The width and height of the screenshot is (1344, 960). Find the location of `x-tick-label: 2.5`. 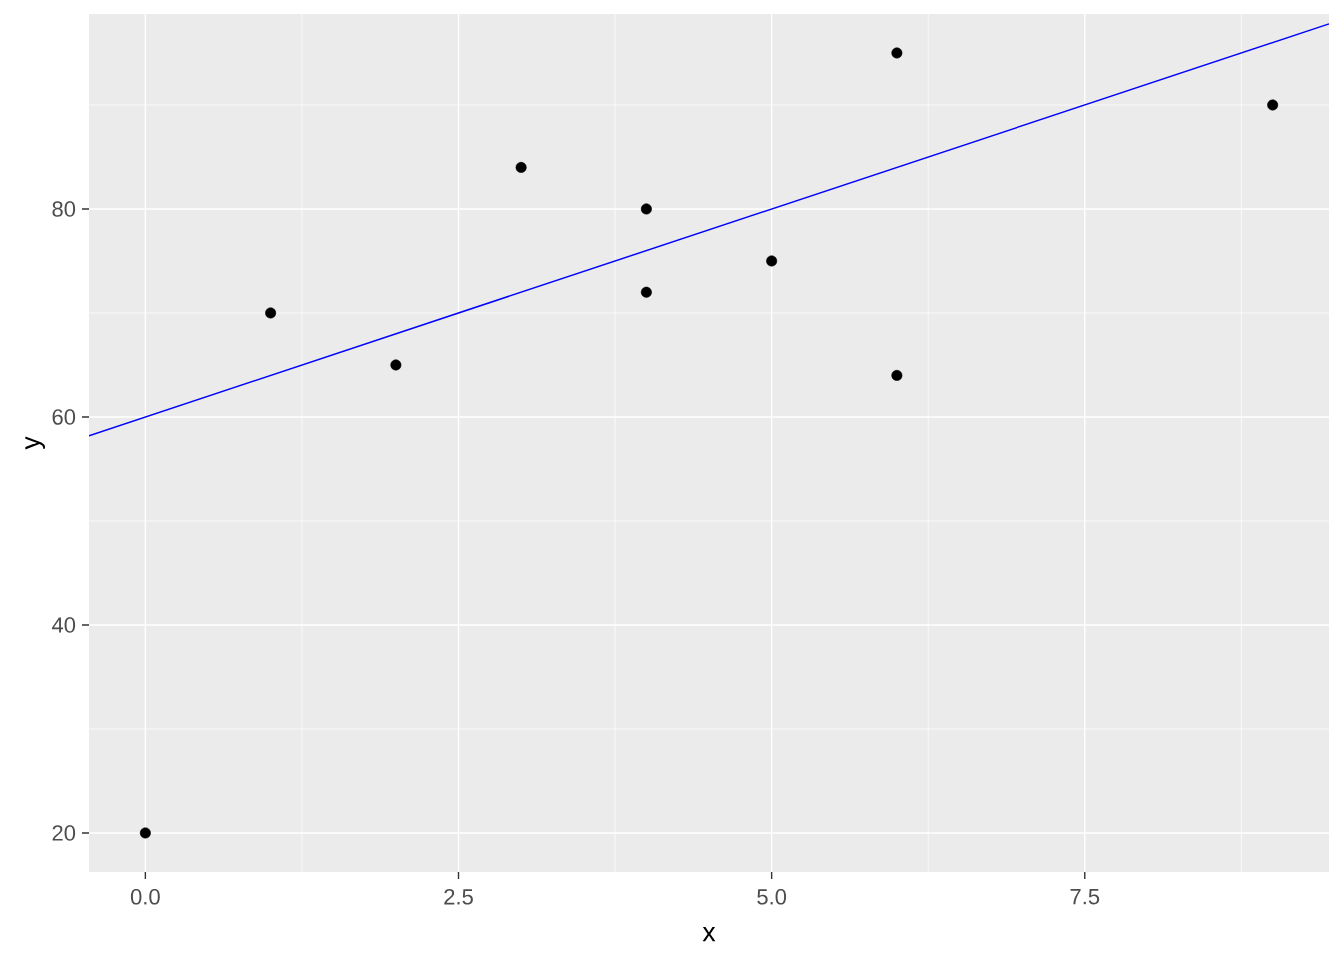

x-tick-label: 2.5 is located at coordinates (458, 897).